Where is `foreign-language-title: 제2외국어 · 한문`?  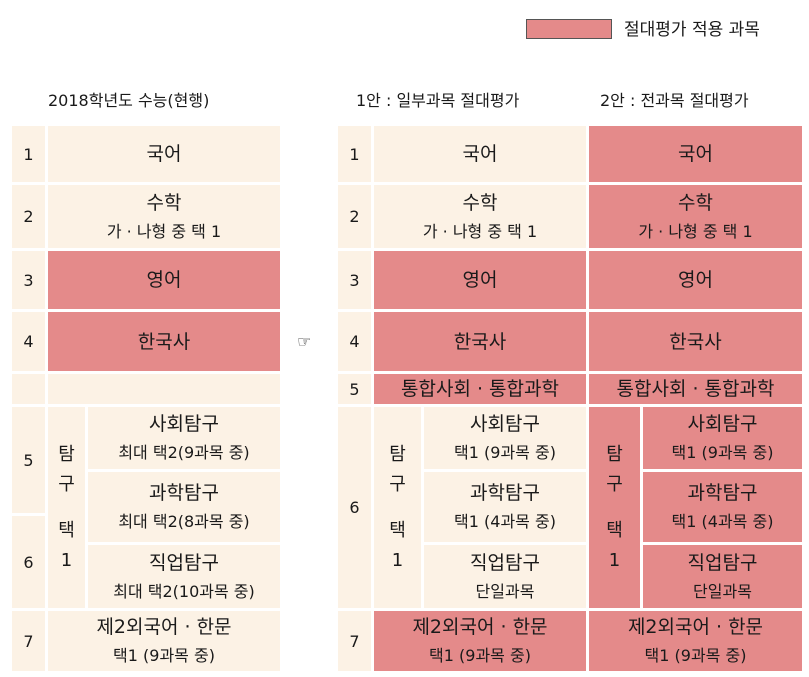
foreign-language-title: 제2외국어 · 한문 is located at coordinates (164, 627).